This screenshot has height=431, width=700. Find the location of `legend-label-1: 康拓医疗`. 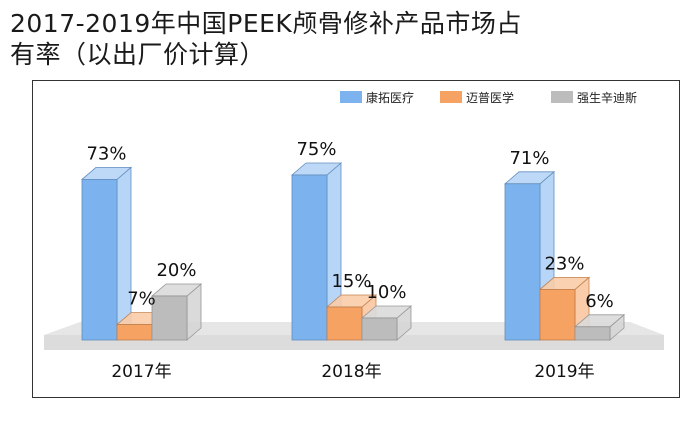

legend-label-1: 康拓医疗 is located at coordinates (390, 97).